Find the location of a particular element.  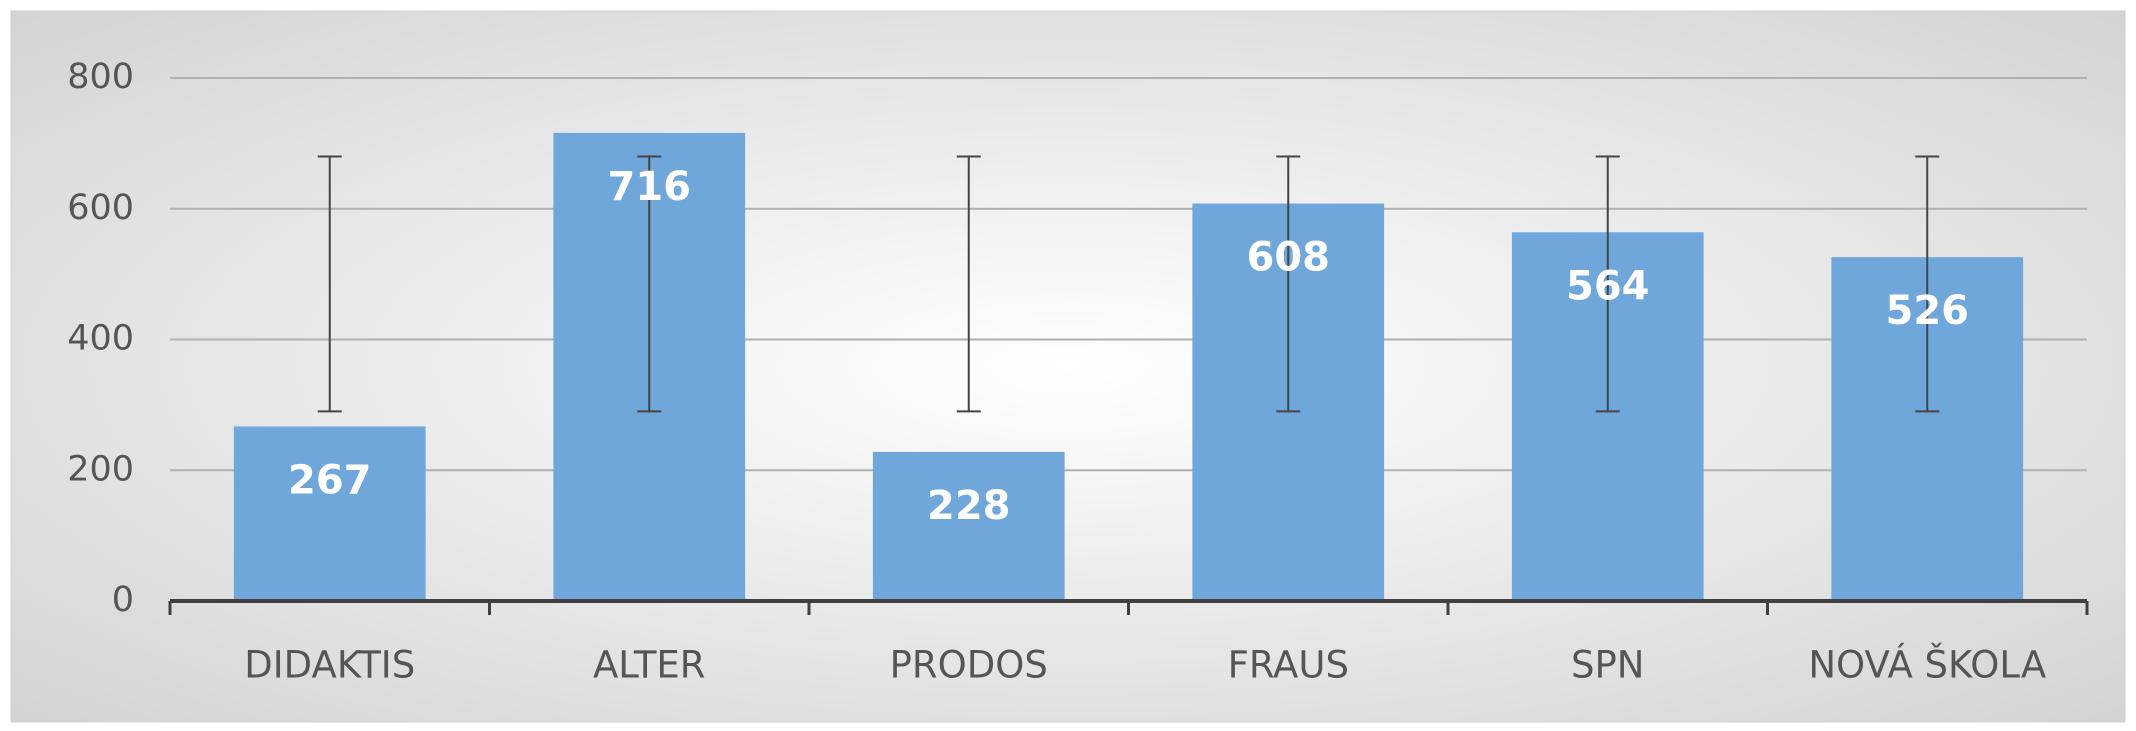

x-tick-label: PRODOS is located at coordinates (969, 665).